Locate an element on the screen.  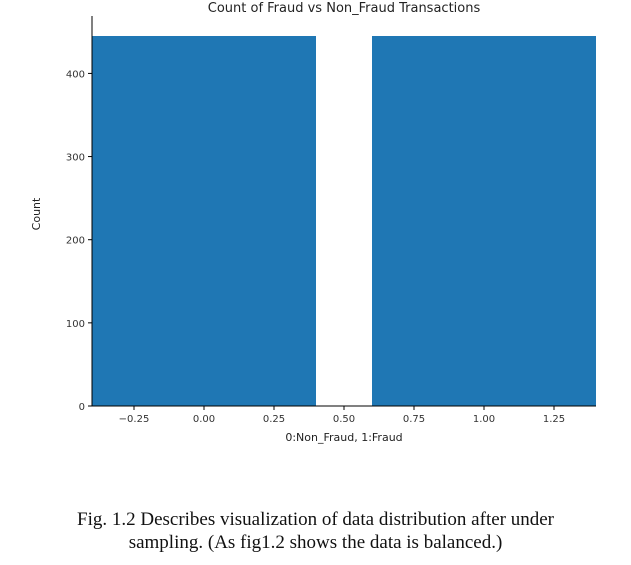
y-axis-label: Count is located at coordinates (36, 213).